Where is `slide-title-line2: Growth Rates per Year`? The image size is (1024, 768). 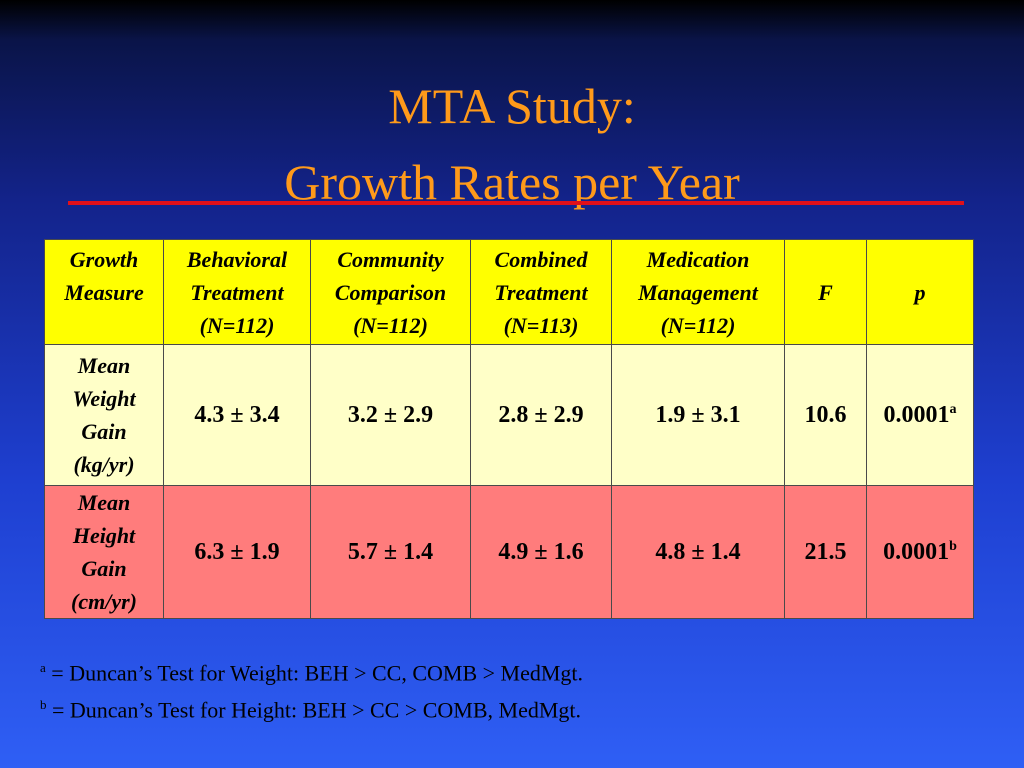
slide-title-line2: Growth Rates per Year is located at coordinates (512, 182).